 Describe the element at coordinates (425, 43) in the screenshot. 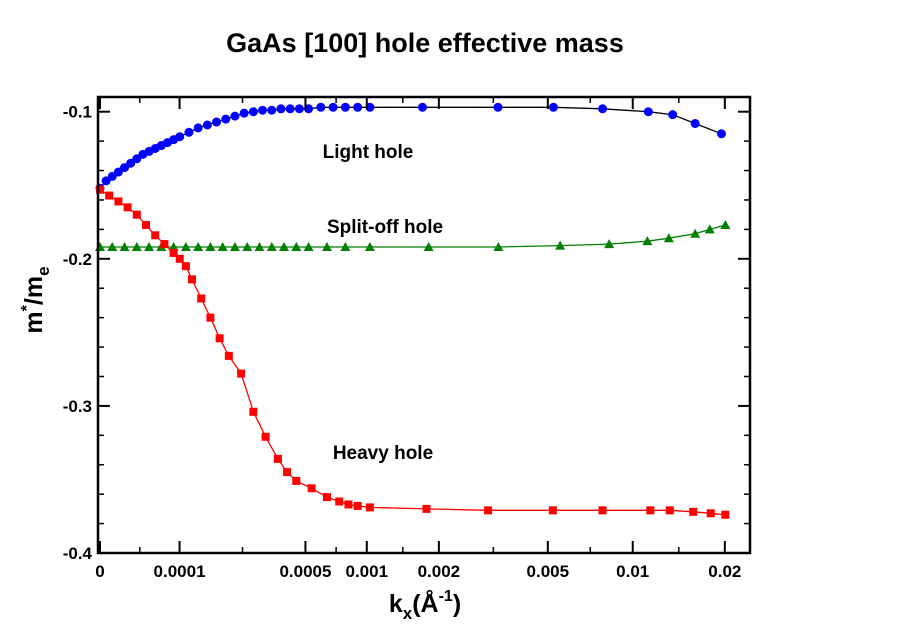

I see `chart-title: GaAs [100] hole effective mass` at that location.